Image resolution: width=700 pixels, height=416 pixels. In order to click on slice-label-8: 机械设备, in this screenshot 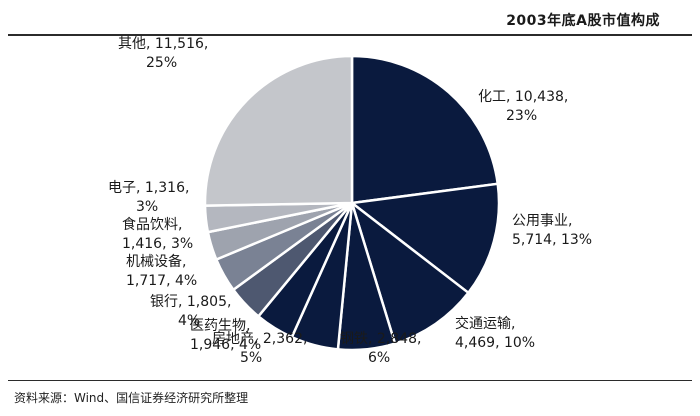, I will do `click(156, 261)`.